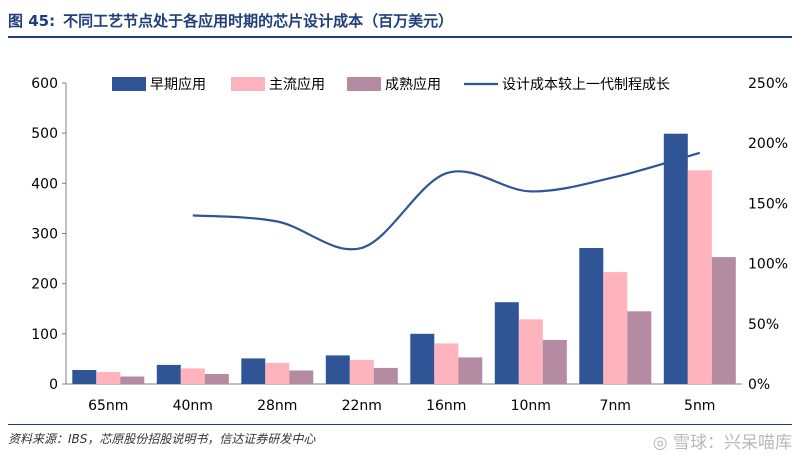 This screenshot has width=800, height=464. What do you see at coordinates (32, 21) in the screenshot?
I see `figure-number: 图 45:` at bounding box center [32, 21].